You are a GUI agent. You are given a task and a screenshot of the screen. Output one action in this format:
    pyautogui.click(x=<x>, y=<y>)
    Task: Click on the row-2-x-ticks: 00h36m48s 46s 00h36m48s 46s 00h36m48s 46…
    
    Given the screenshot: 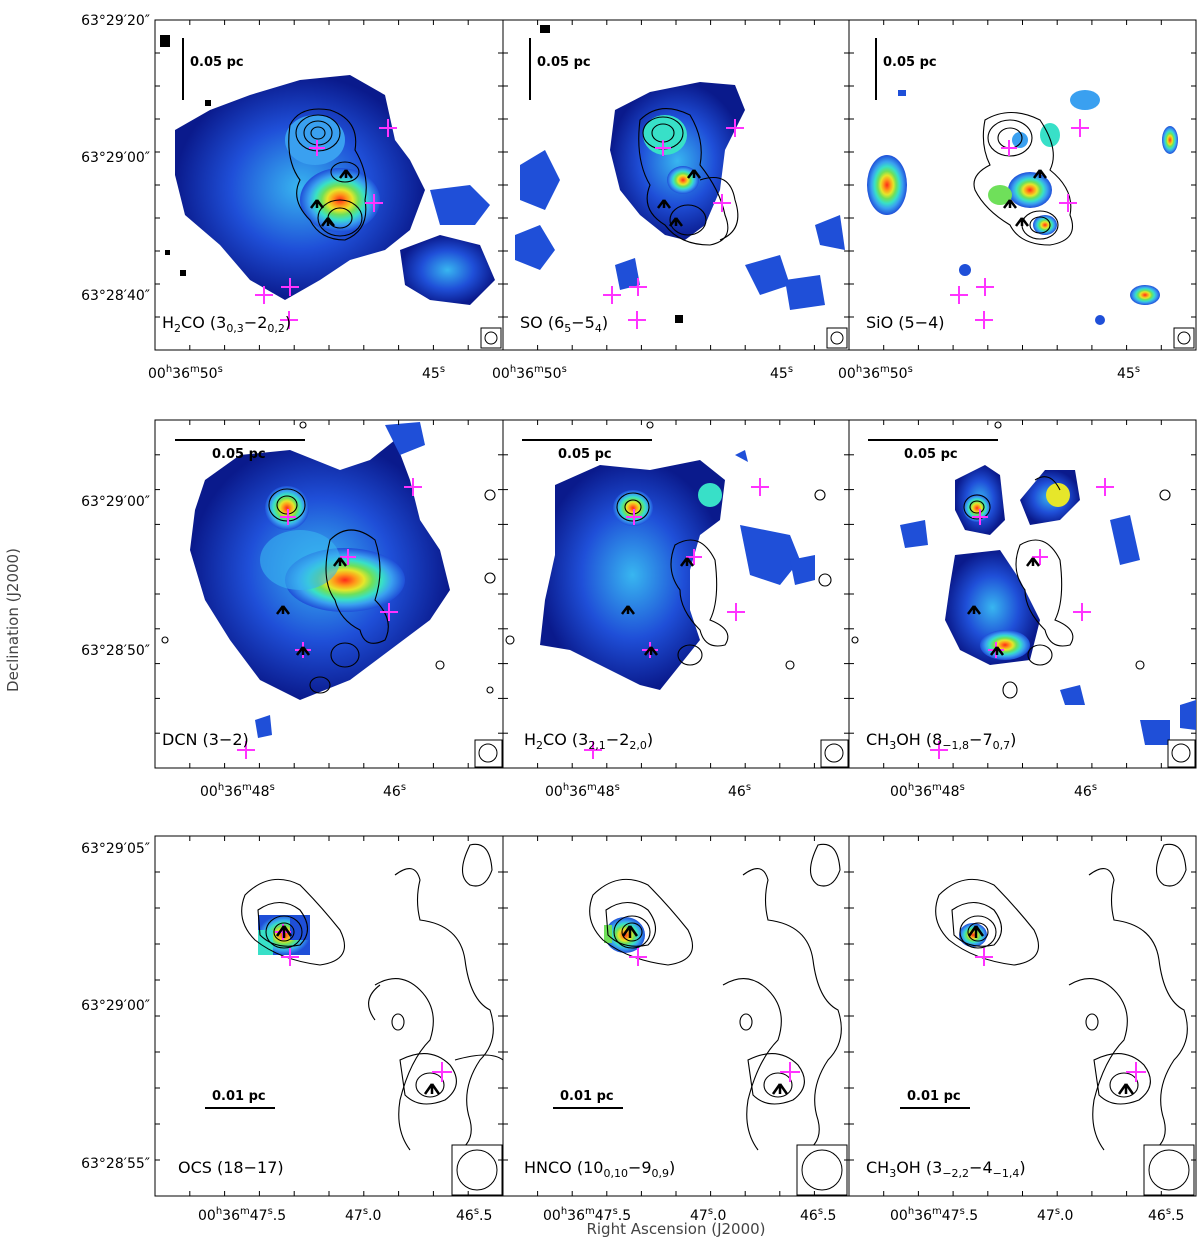 What is the action you would take?
    pyautogui.click(x=648, y=791)
    